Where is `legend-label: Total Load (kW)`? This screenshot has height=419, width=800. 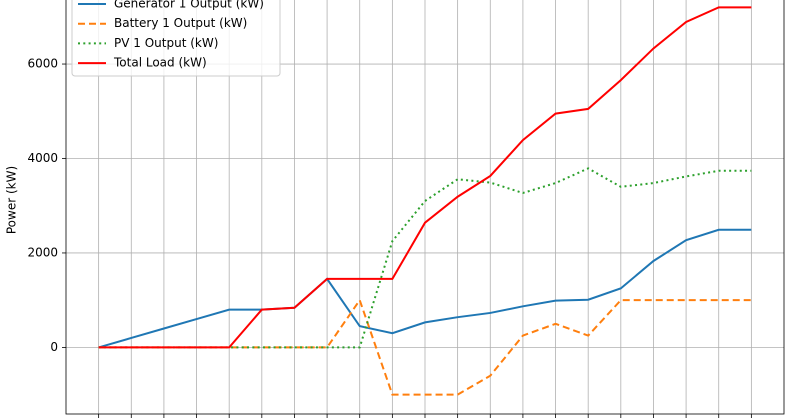
legend-label: Total Load (kW) is located at coordinates (160, 63).